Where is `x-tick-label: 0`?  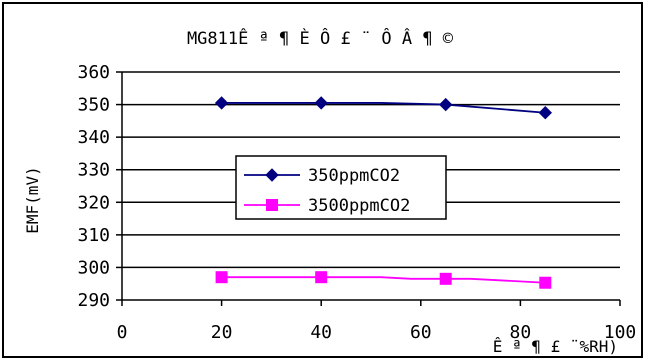
x-tick-label: 0 is located at coordinates (122, 332).